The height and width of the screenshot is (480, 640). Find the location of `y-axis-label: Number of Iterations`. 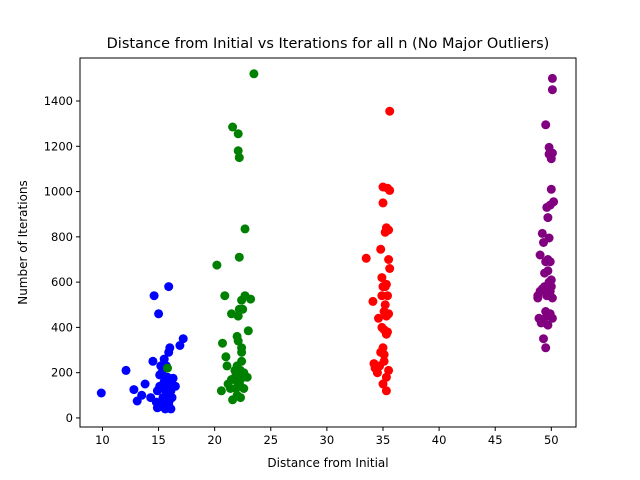

y-axis-label: Number of Iterations is located at coordinates (23, 242).